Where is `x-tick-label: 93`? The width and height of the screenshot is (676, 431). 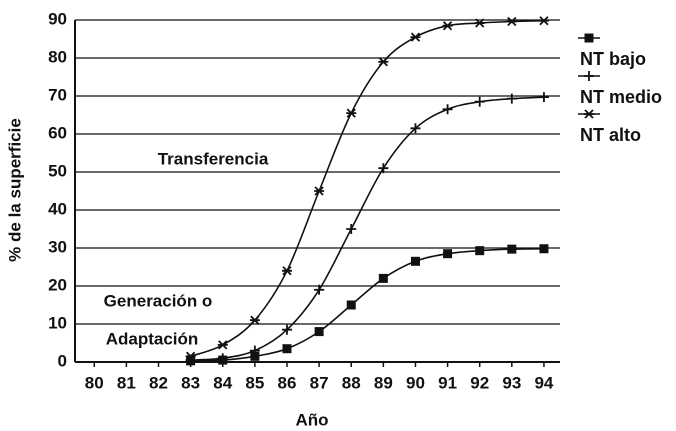
x-tick-label: 93 is located at coordinates (511, 382).